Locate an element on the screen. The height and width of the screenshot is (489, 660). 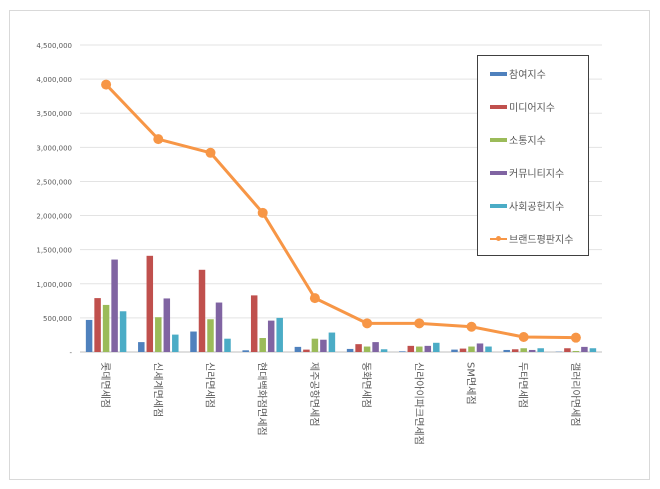
legend-label: 미디어지수 is located at coordinates (532, 108).